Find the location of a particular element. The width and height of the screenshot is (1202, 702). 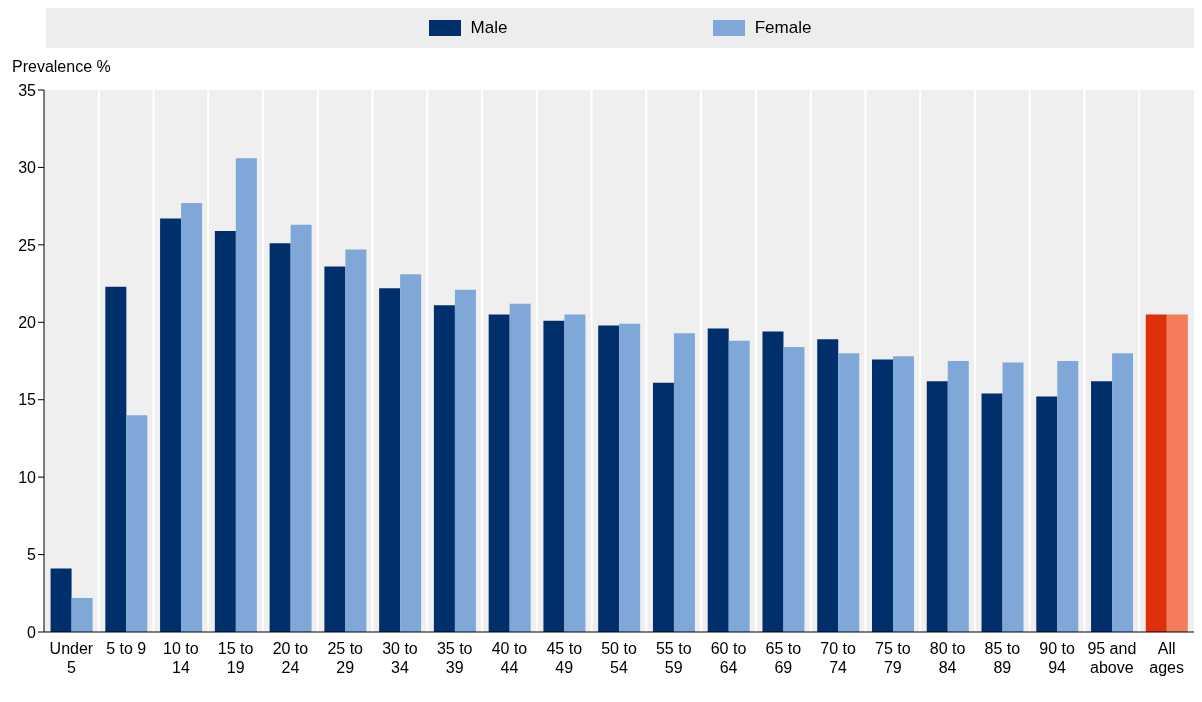

legend-label: Male is located at coordinates (489, 28).